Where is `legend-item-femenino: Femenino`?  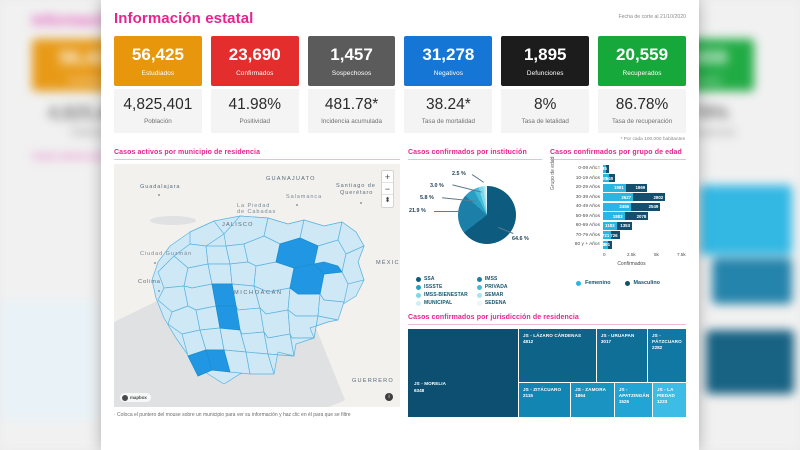 legend-item-femenino: Femenino is located at coordinates (593, 283).